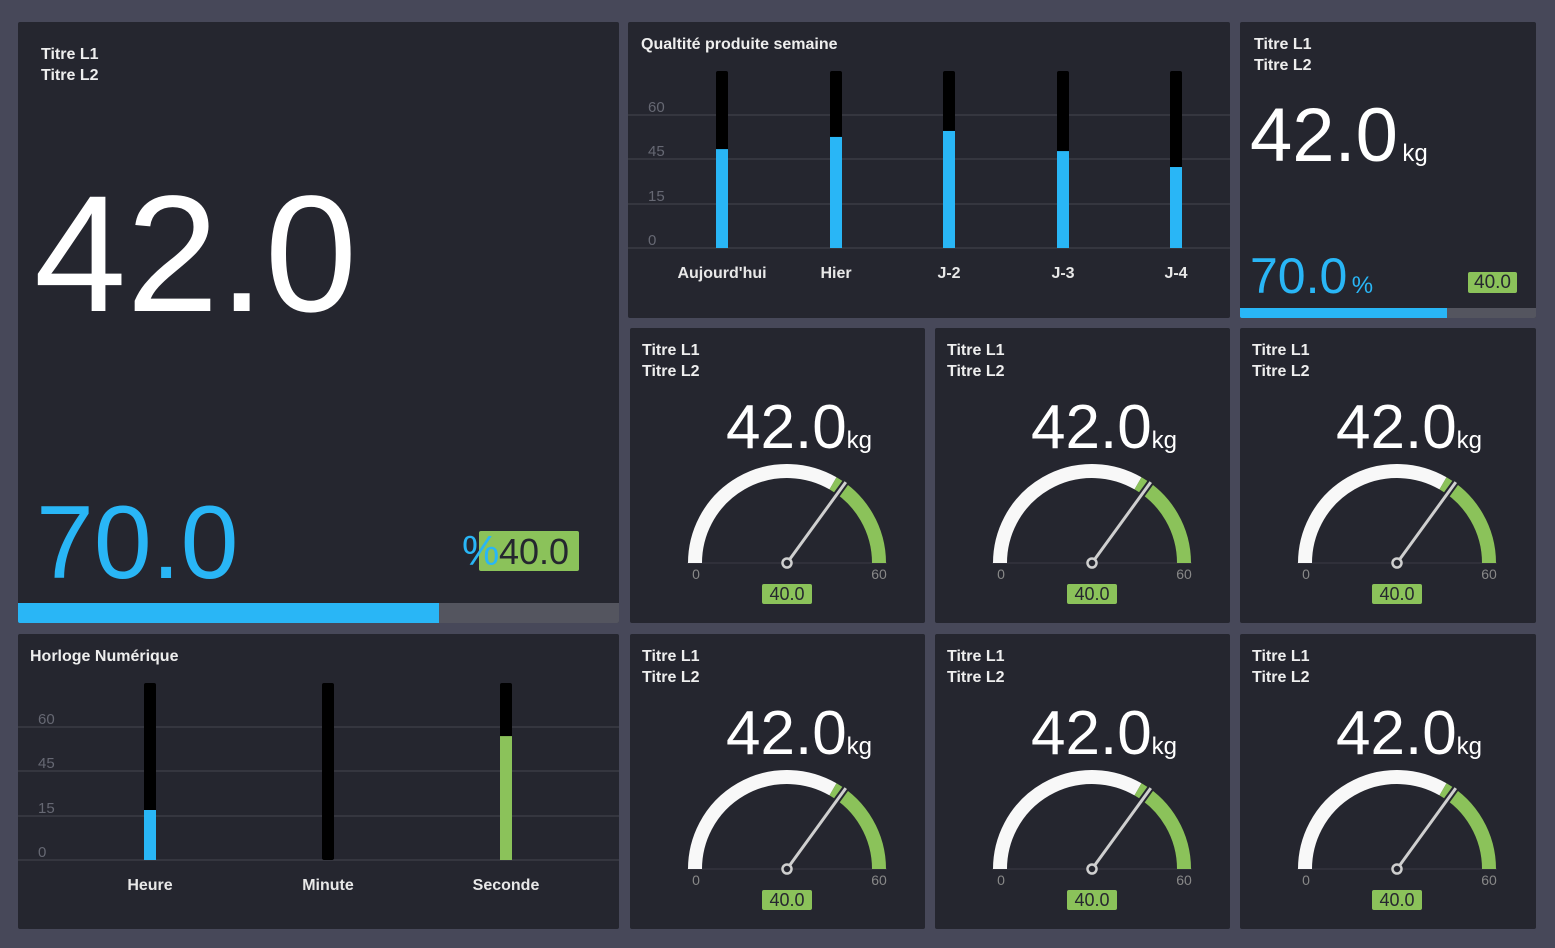  Describe the element at coordinates (328, 771) in the screenshot. I see `bar-track` at that location.